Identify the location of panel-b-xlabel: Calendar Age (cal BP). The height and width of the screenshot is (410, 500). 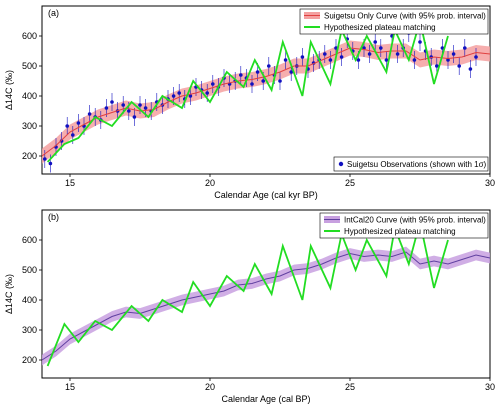
(265, 399).